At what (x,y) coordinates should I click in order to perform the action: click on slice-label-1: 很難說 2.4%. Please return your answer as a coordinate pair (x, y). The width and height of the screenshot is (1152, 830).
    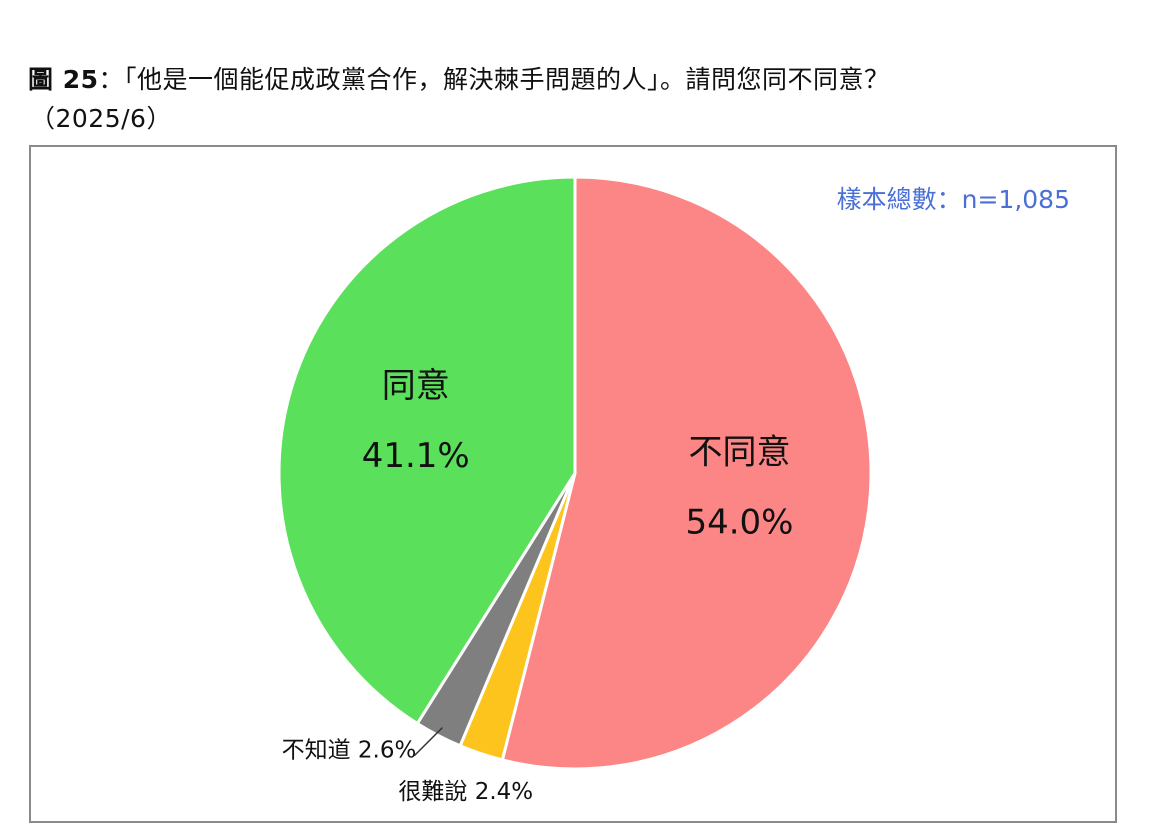
    Looking at the image, I should click on (465, 792).